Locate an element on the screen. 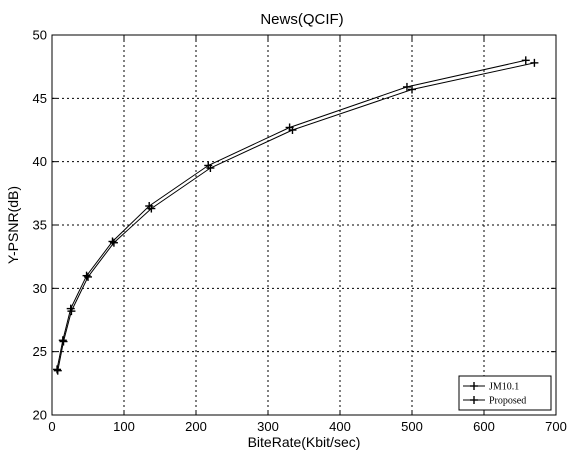 The width and height of the screenshot is (573, 457). y-tick-label: 20 is located at coordinates (40, 415).